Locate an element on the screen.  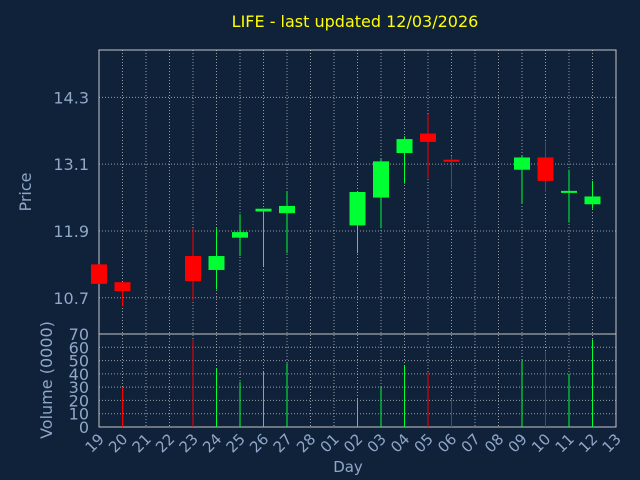
x-tick-label: 21 is located at coordinates (142, 443).